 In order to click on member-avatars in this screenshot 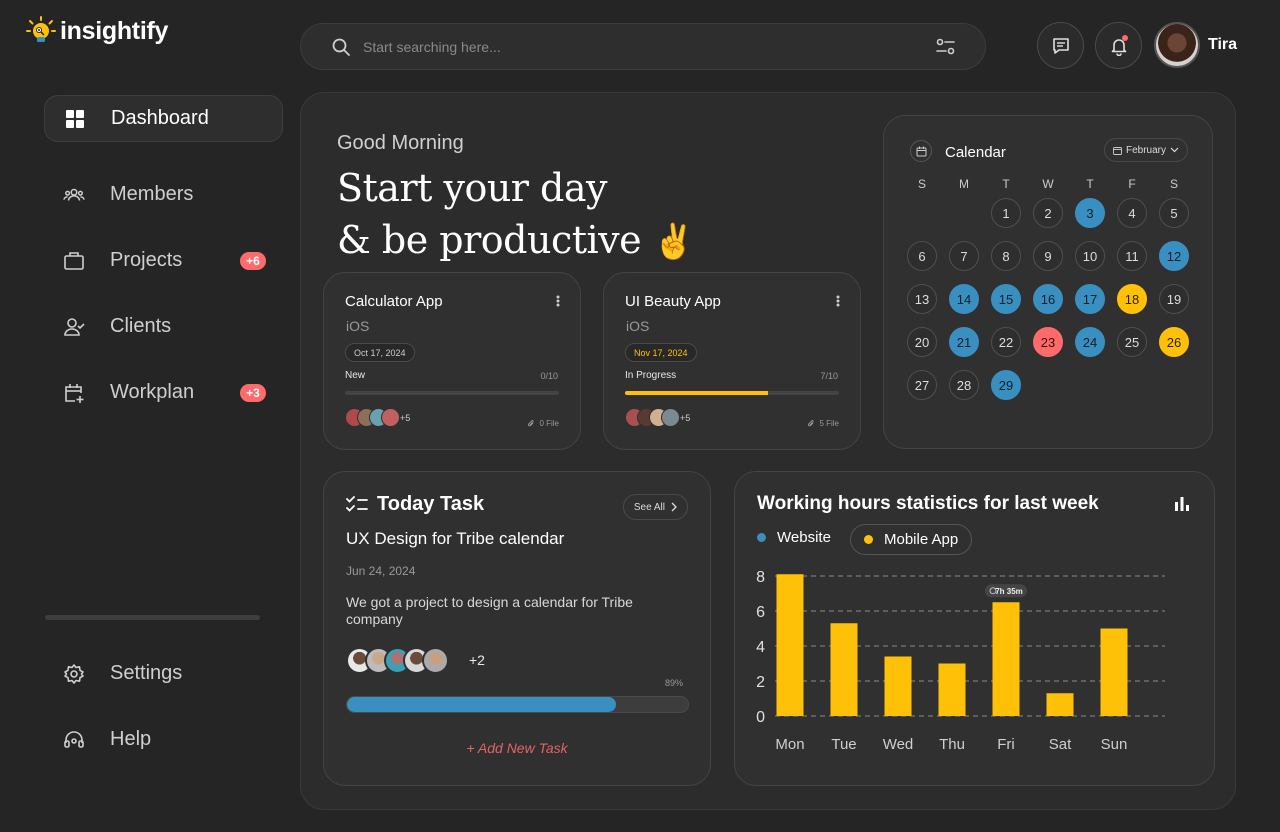, I will do `click(372, 417)`.